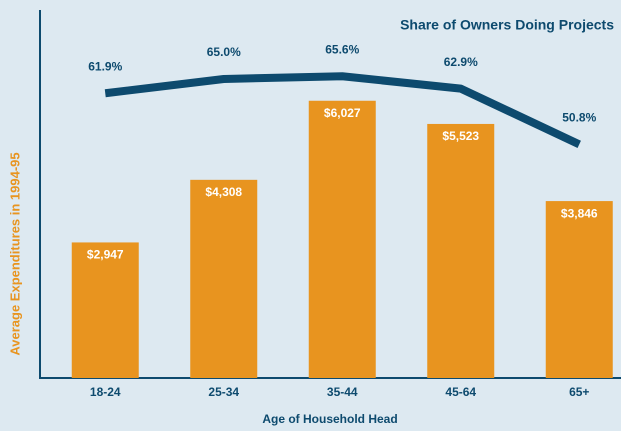 The image size is (621, 431). I want to click on y-axis-label: Average Expenditures in 1994-95, so click(14, 253).